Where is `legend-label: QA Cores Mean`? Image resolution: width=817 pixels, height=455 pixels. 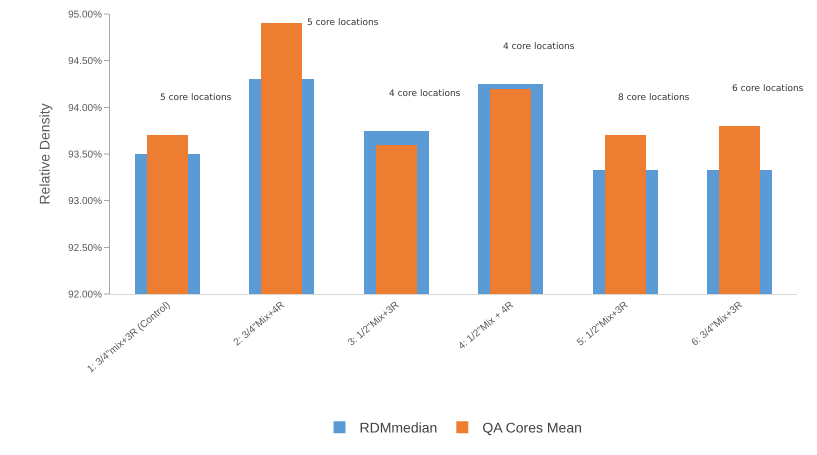 legend-label: QA Cores Mean is located at coordinates (532, 428).